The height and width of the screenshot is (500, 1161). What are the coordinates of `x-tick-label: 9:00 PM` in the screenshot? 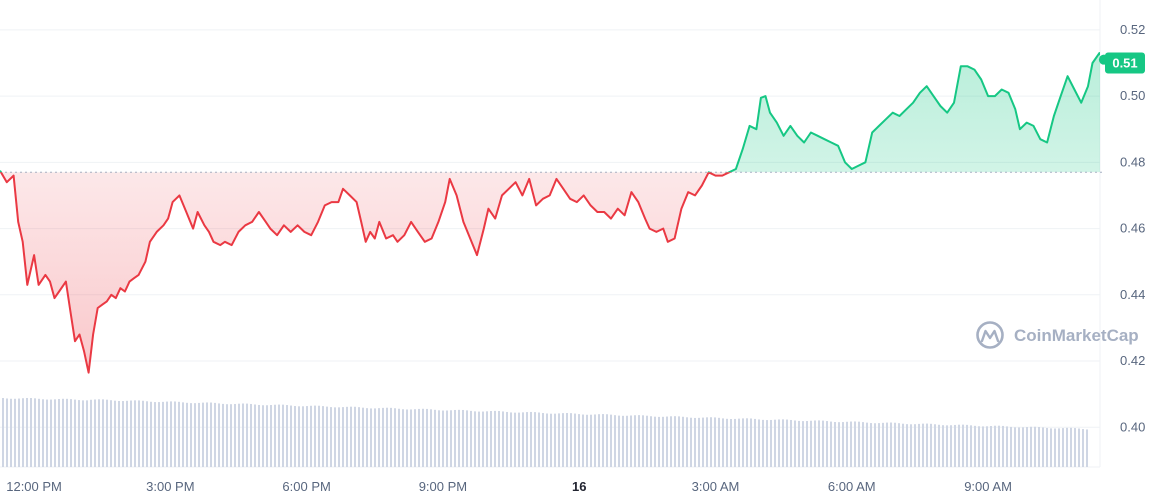 It's located at (443, 486).